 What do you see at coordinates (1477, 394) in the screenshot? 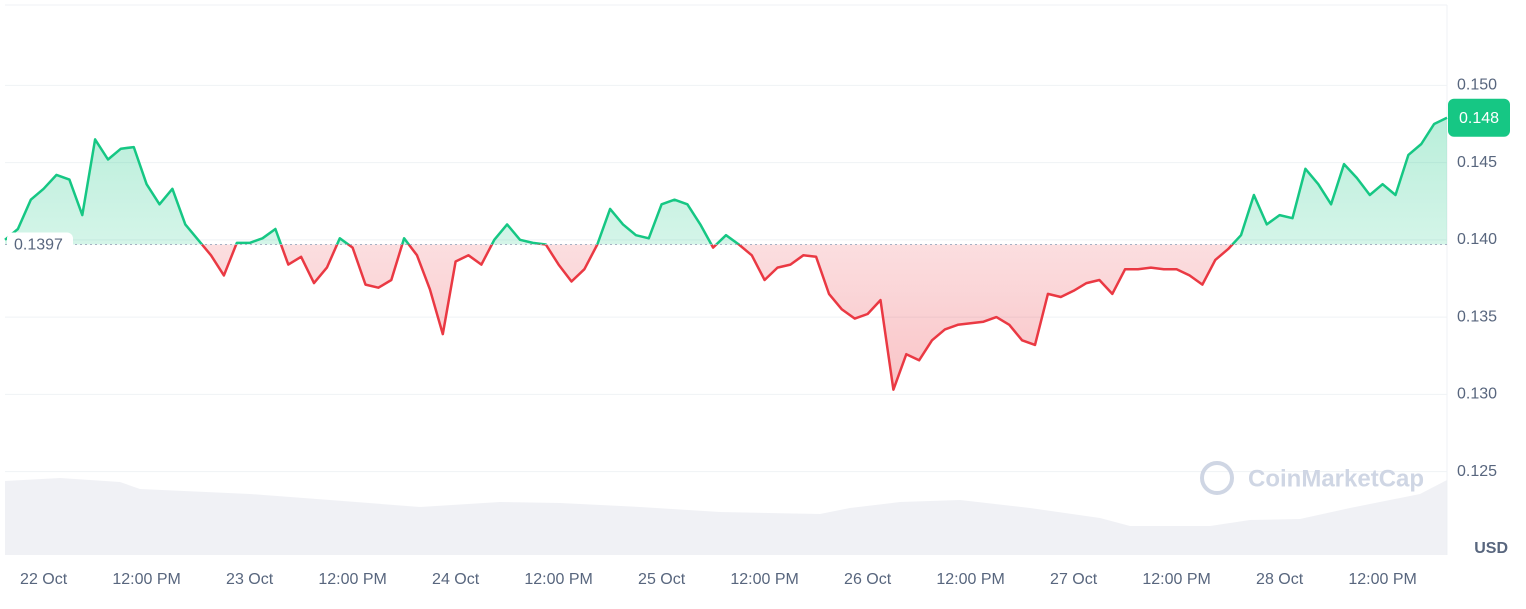
I see `y-tick-label: 0.130` at bounding box center [1477, 394].